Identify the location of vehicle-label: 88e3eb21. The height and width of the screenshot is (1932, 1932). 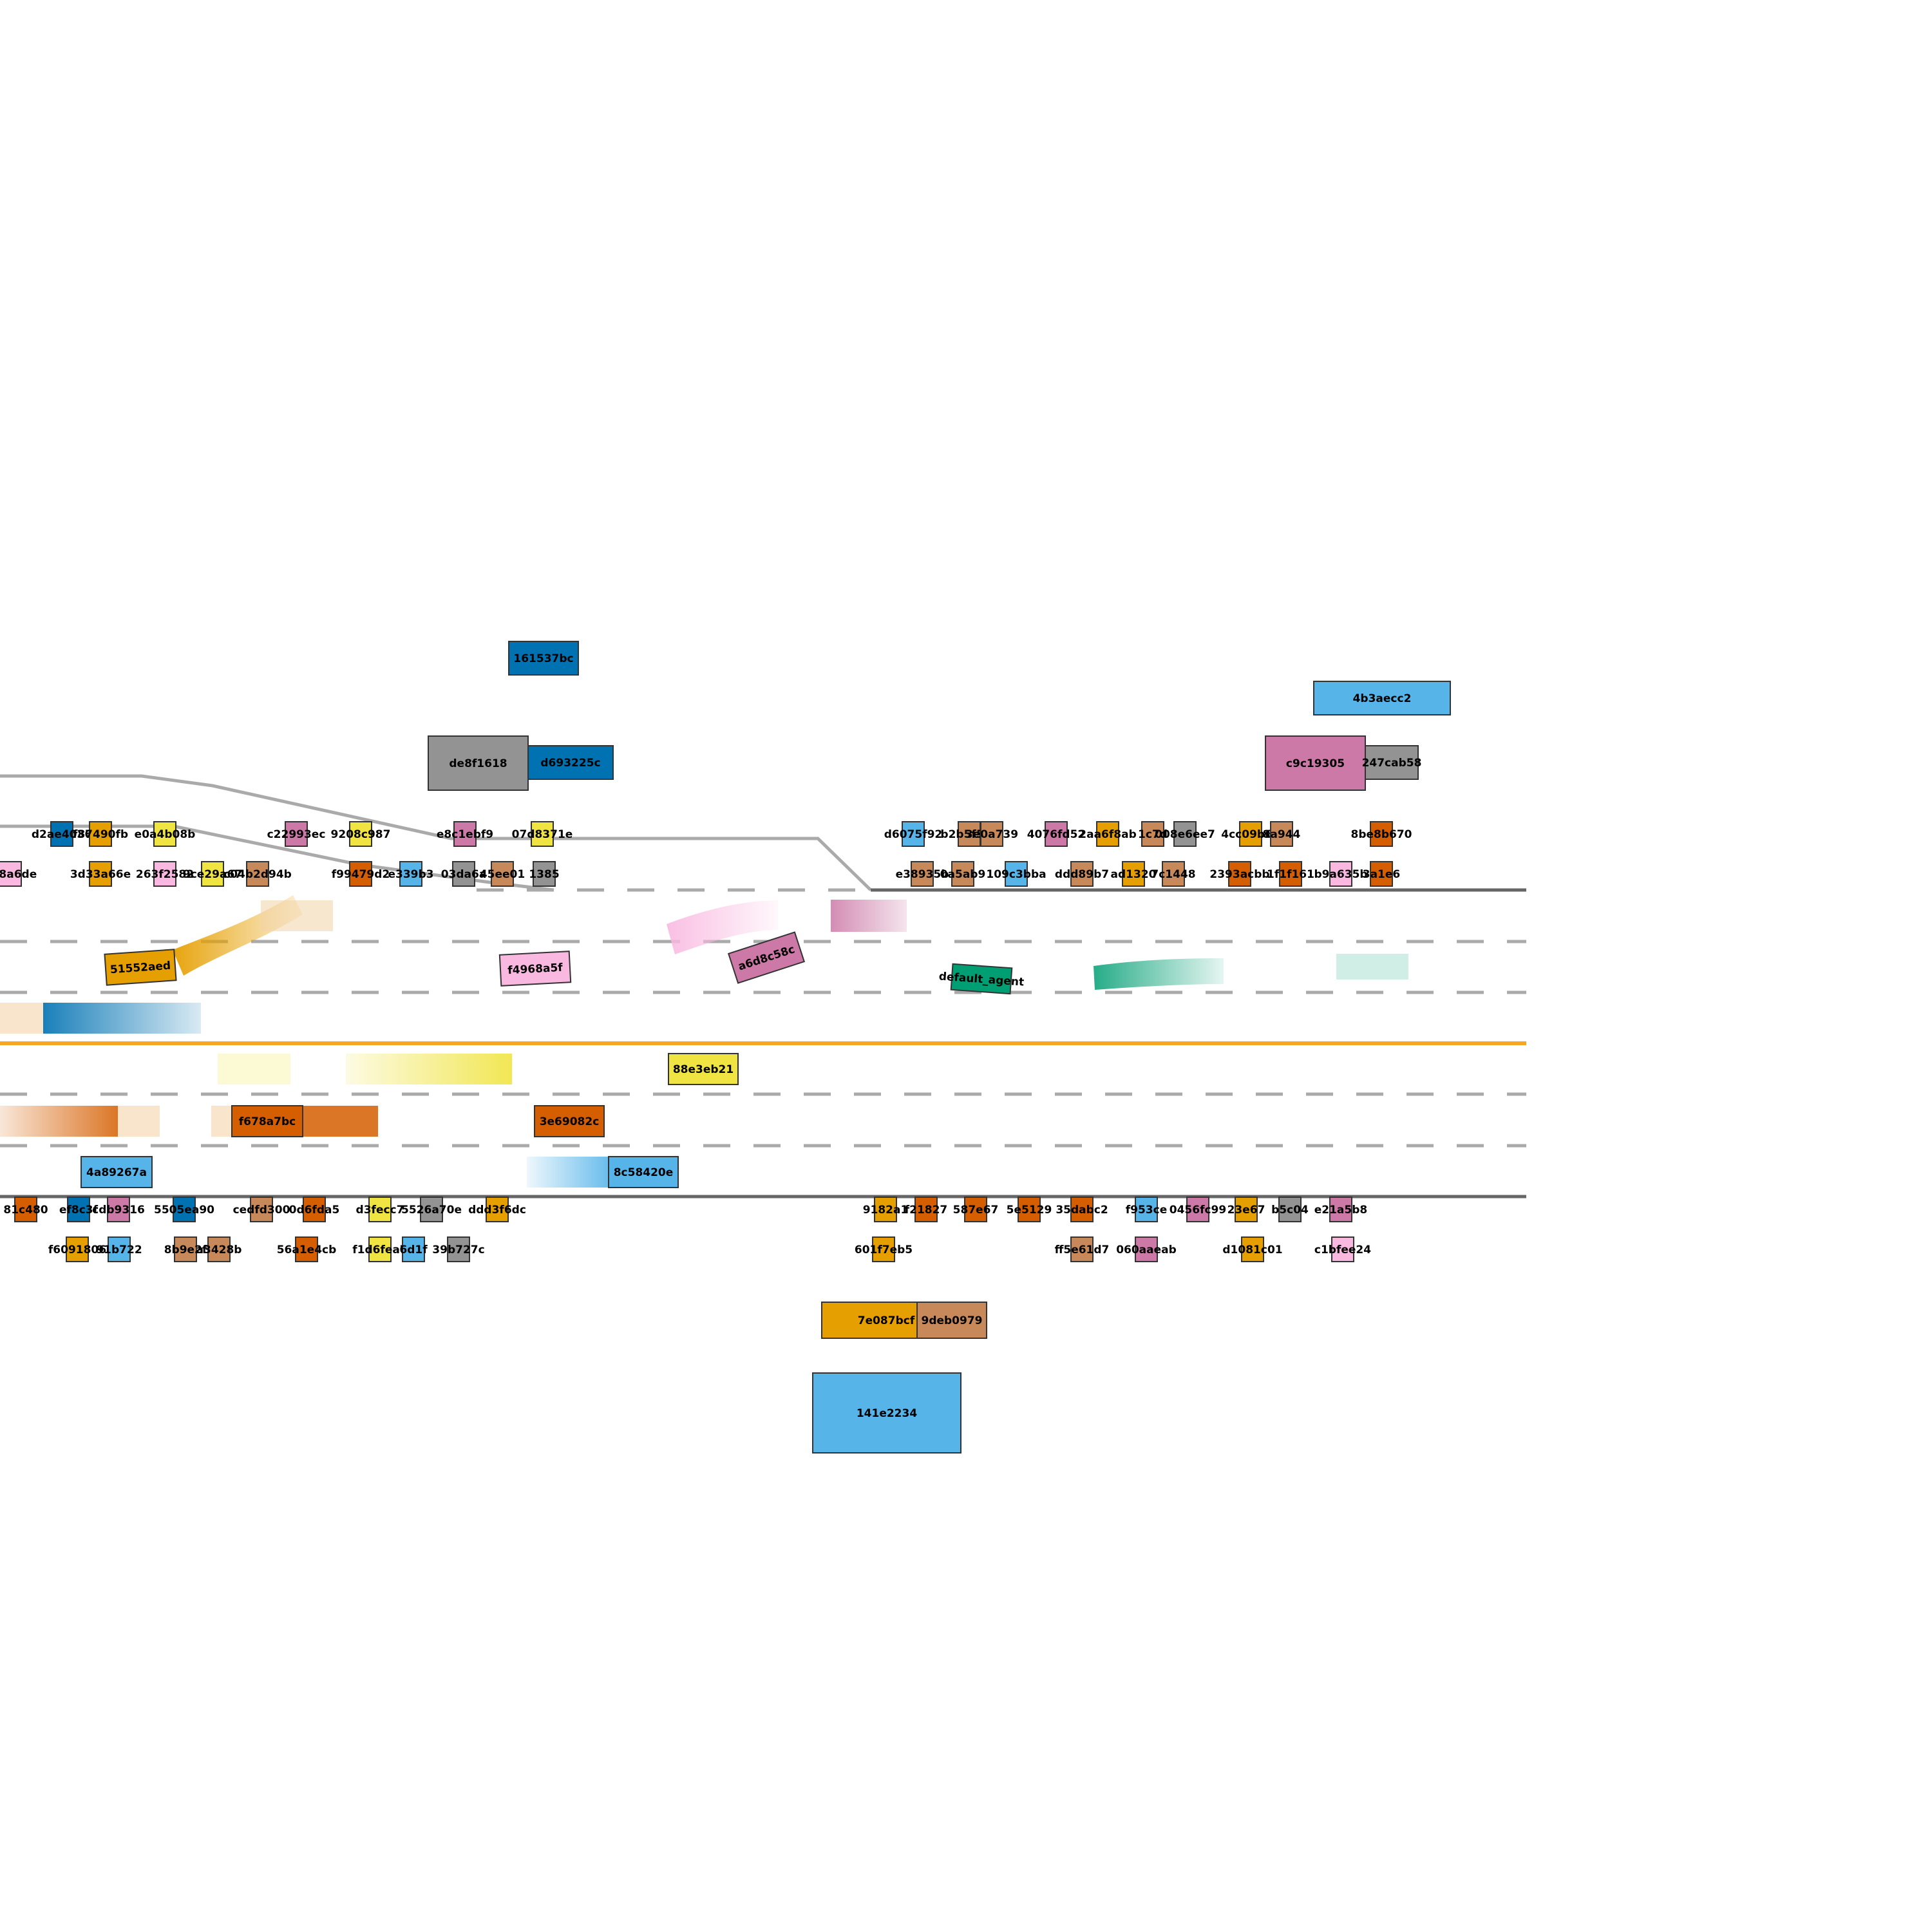
(703, 1069).